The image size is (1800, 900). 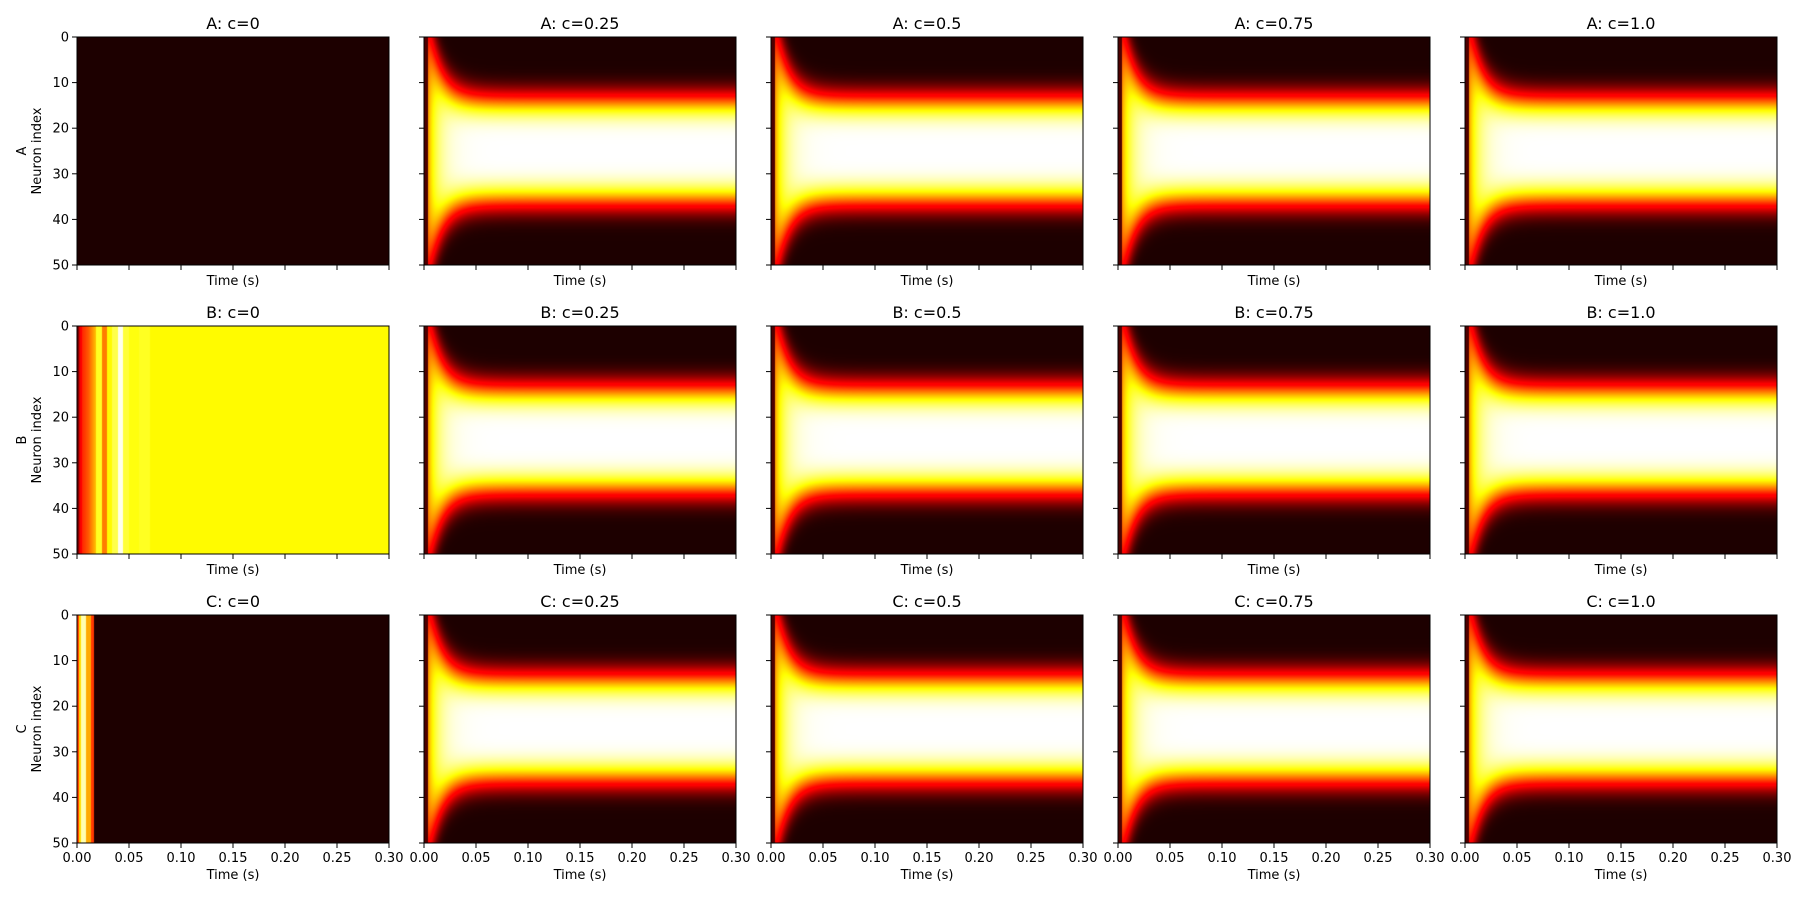 I want to click on panel-title: C: c=1.0, so click(x=1620, y=601).